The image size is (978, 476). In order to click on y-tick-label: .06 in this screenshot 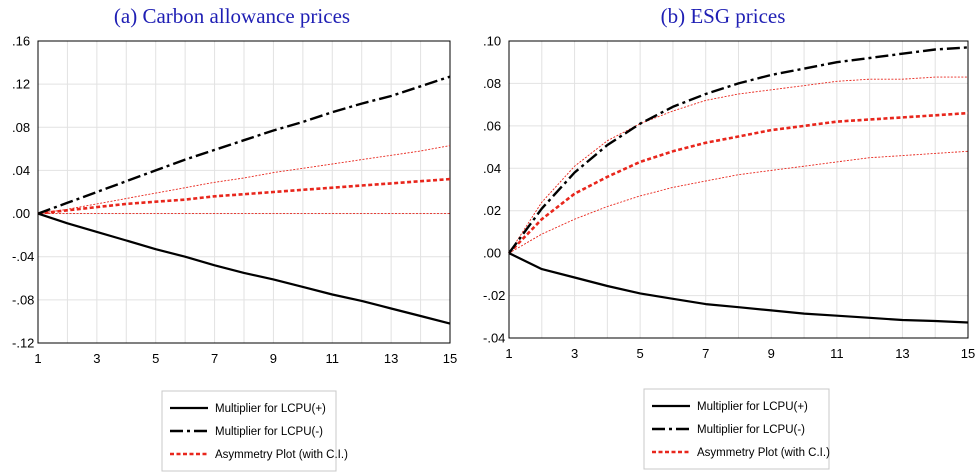, I will do `click(492, 125)`.